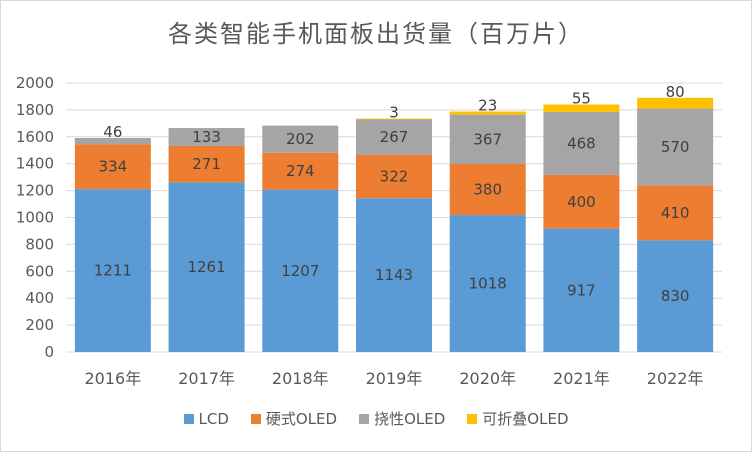 This screenshot has width=752, height=452. Describe the element at coordinates (35, 83) in the screenshot. I see `y-tick-label: 2000` at that location.